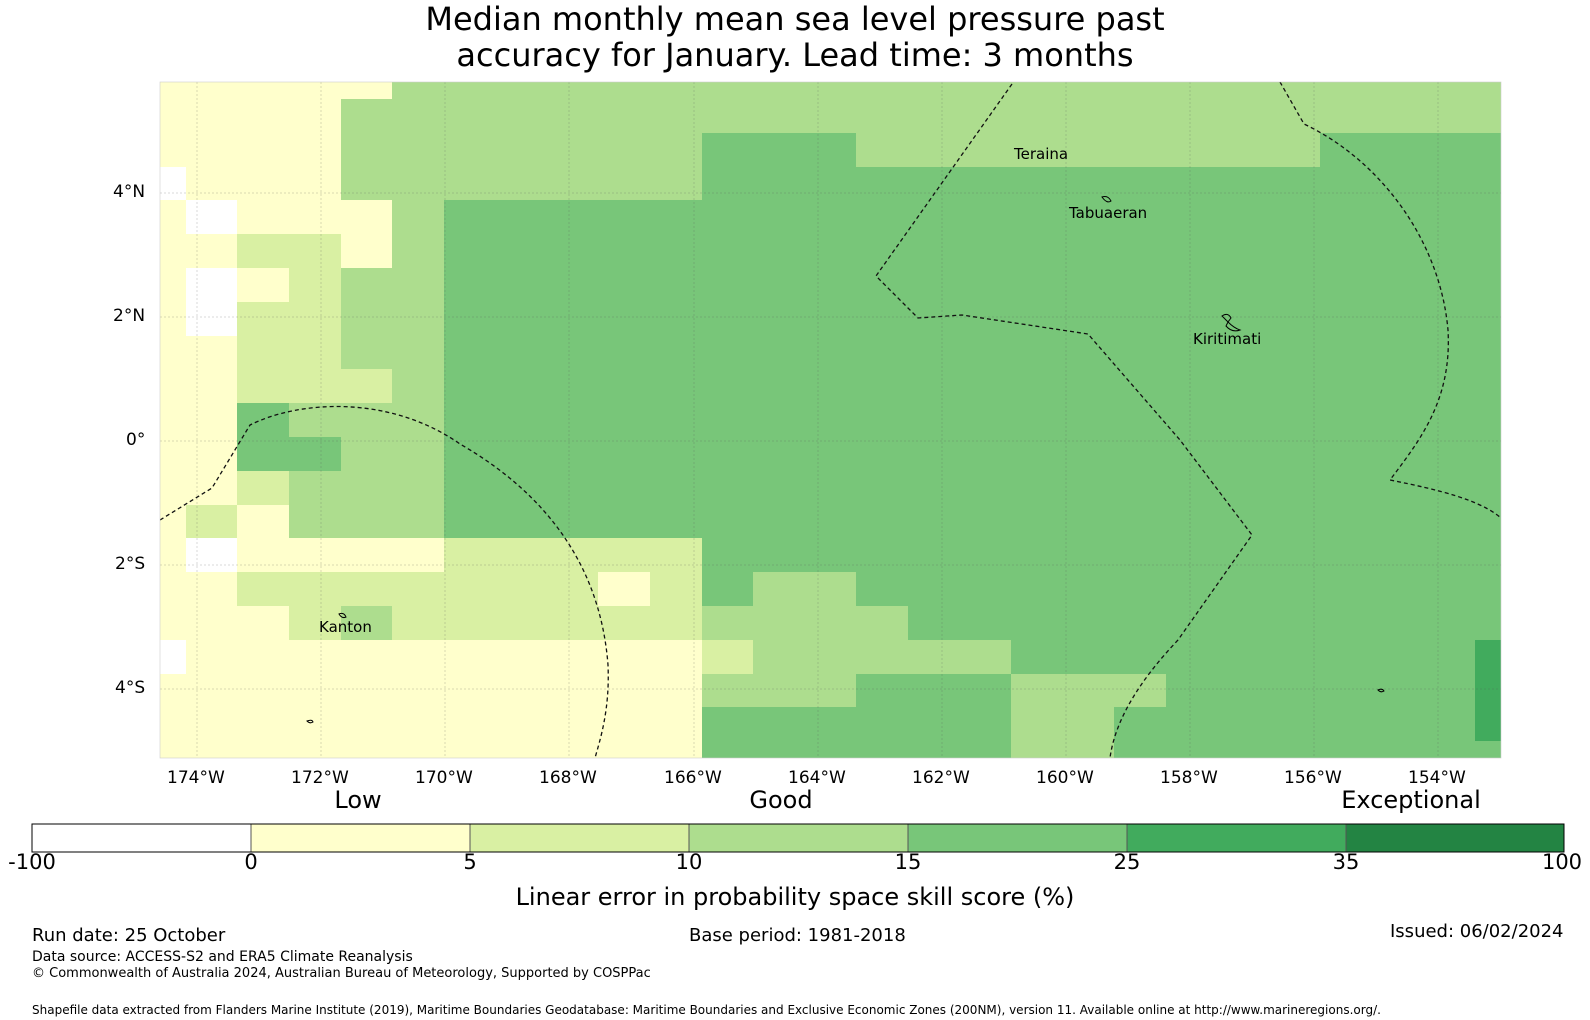 The height and width of the screenshot is (1020, 1590). I want to click on colorbar-tick: 10, so click(689, 862).